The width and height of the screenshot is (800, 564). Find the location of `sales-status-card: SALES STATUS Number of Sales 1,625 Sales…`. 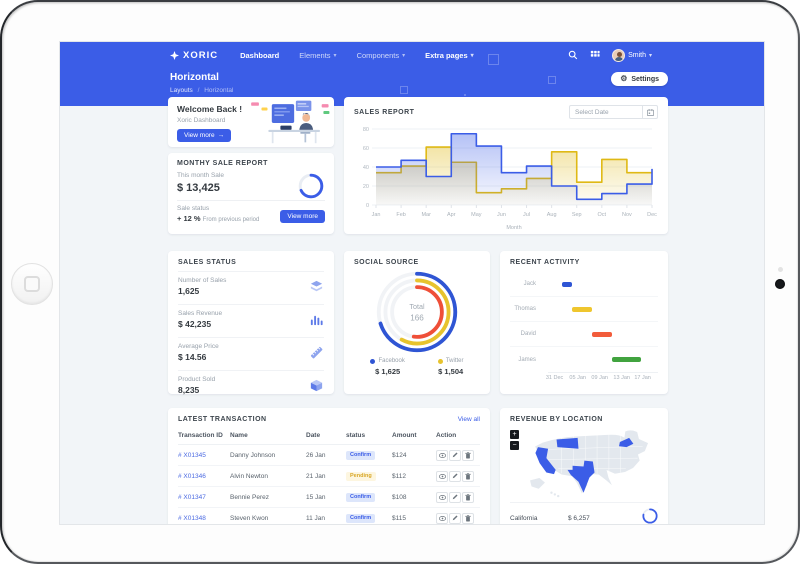

sales-status-card: SALES STATUS Number of Sales 1,625 Sales… is located at coordinates (251, 323).